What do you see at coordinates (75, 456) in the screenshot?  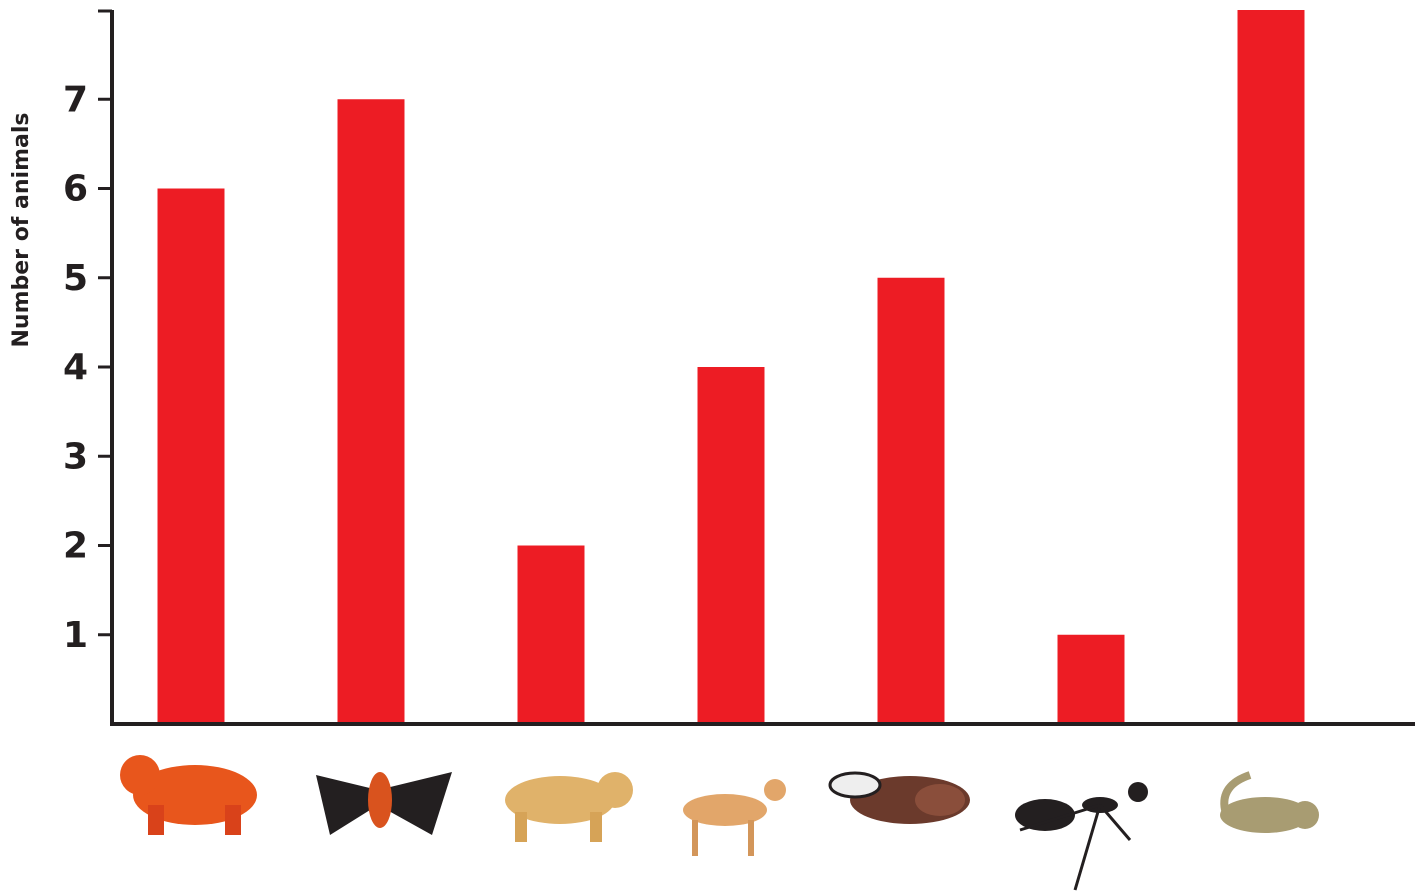 I see `y-tick-label: 3` at bounding box center [75, 456].